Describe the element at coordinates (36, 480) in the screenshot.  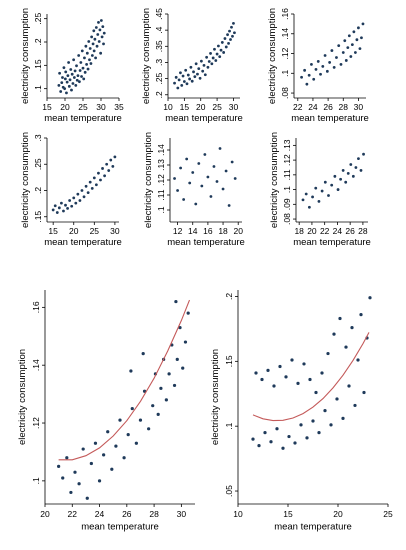
I see `y-tick-label: .1` at that location.